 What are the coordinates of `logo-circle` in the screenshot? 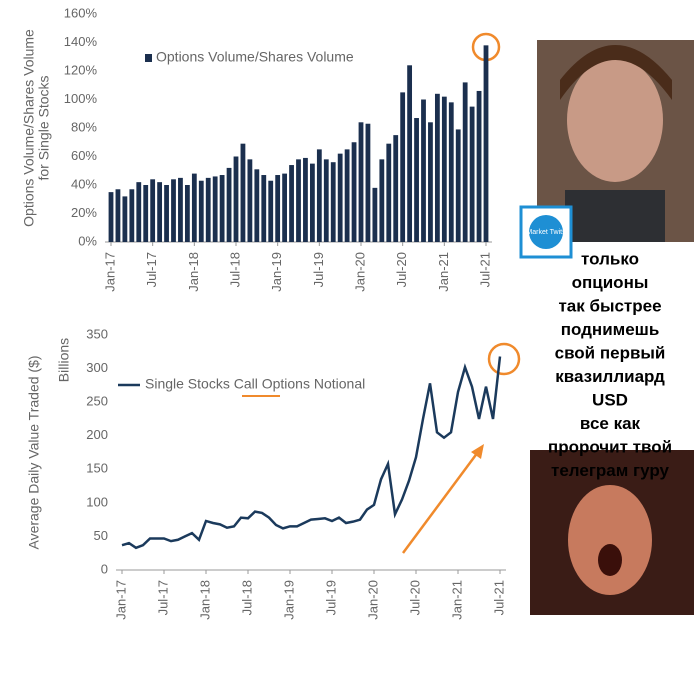 It's located at (546, 232).